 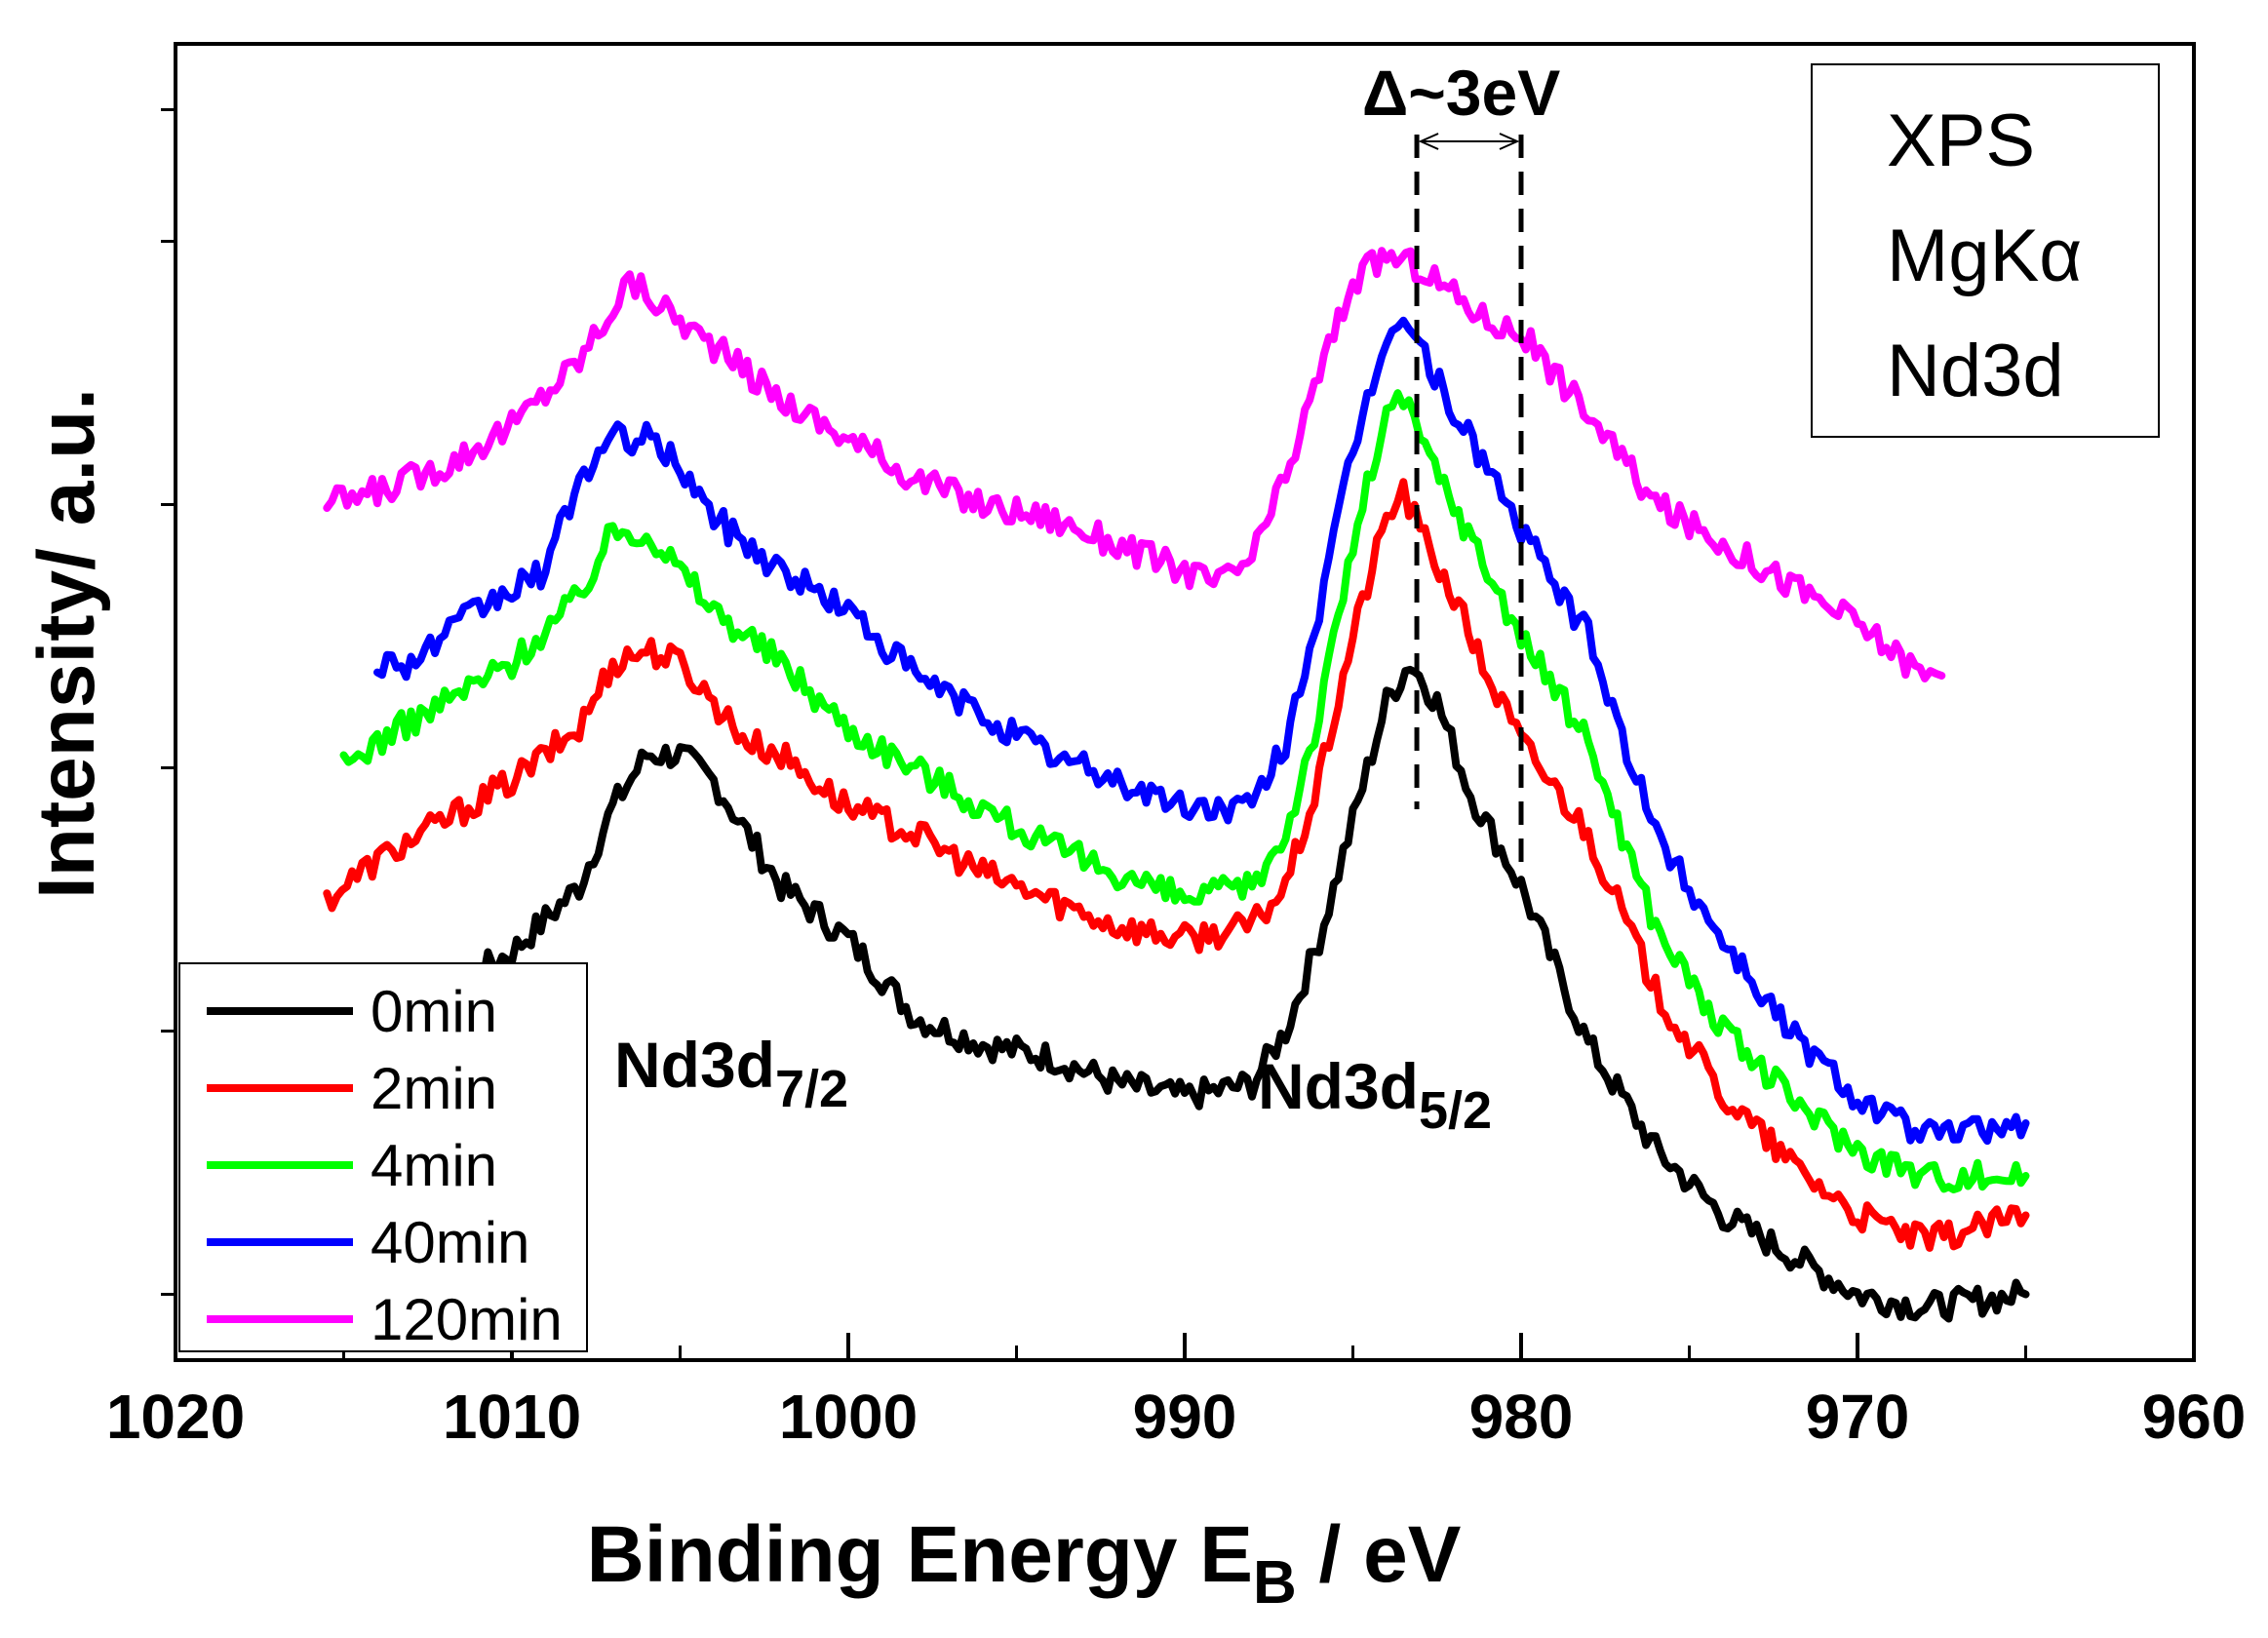 I want to click on info-box: XPS MgKα Nd3d, so click(x=1986, y=250).